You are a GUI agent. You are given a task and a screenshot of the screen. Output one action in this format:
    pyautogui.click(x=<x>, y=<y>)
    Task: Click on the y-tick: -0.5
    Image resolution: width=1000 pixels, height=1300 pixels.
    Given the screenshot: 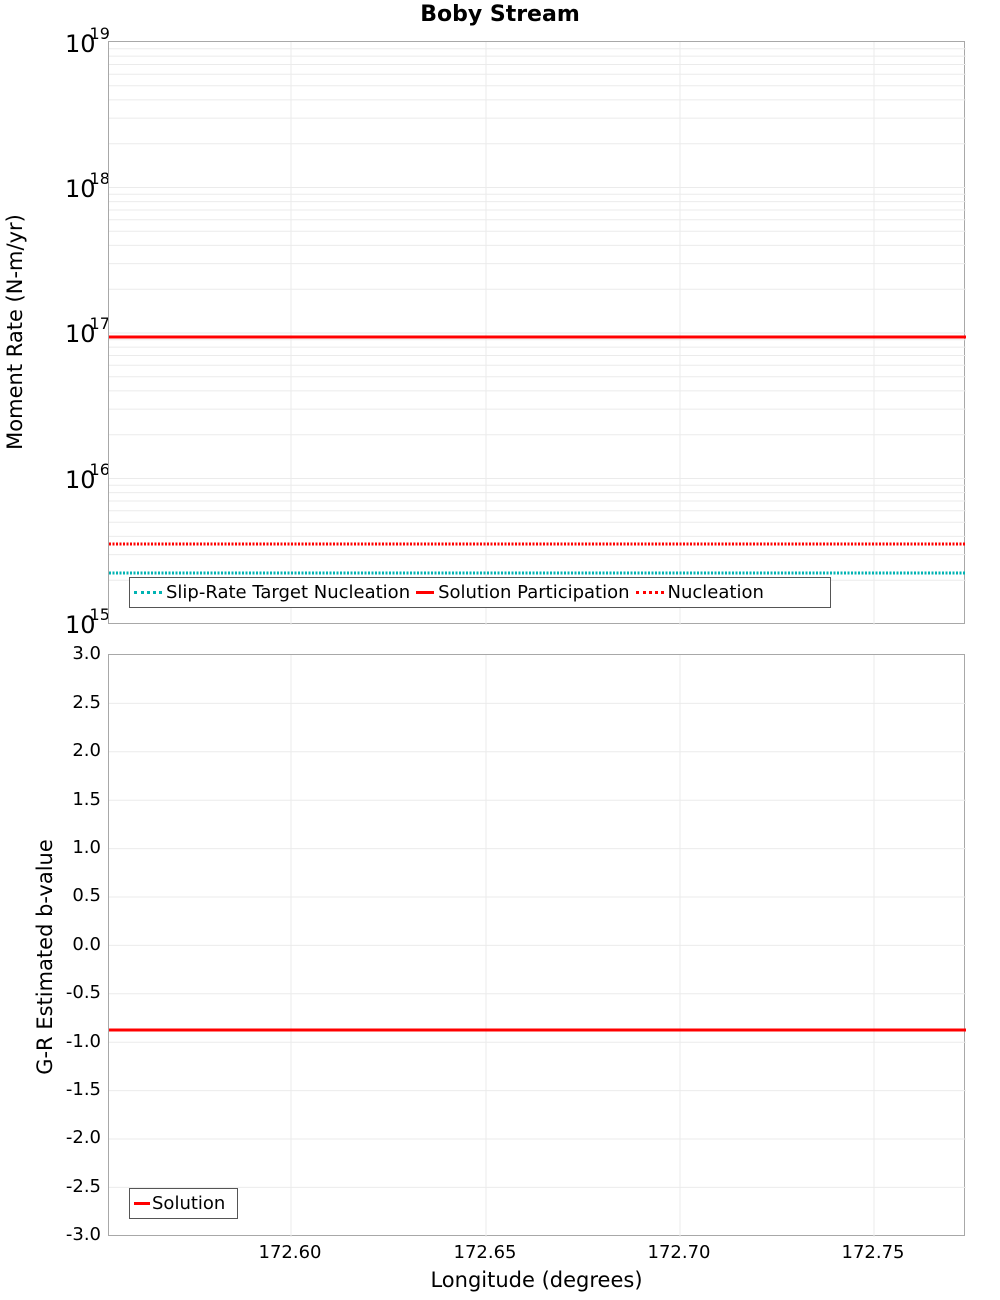 What is the action you would take?
    pyautogui.click(x=83, y=992)
    